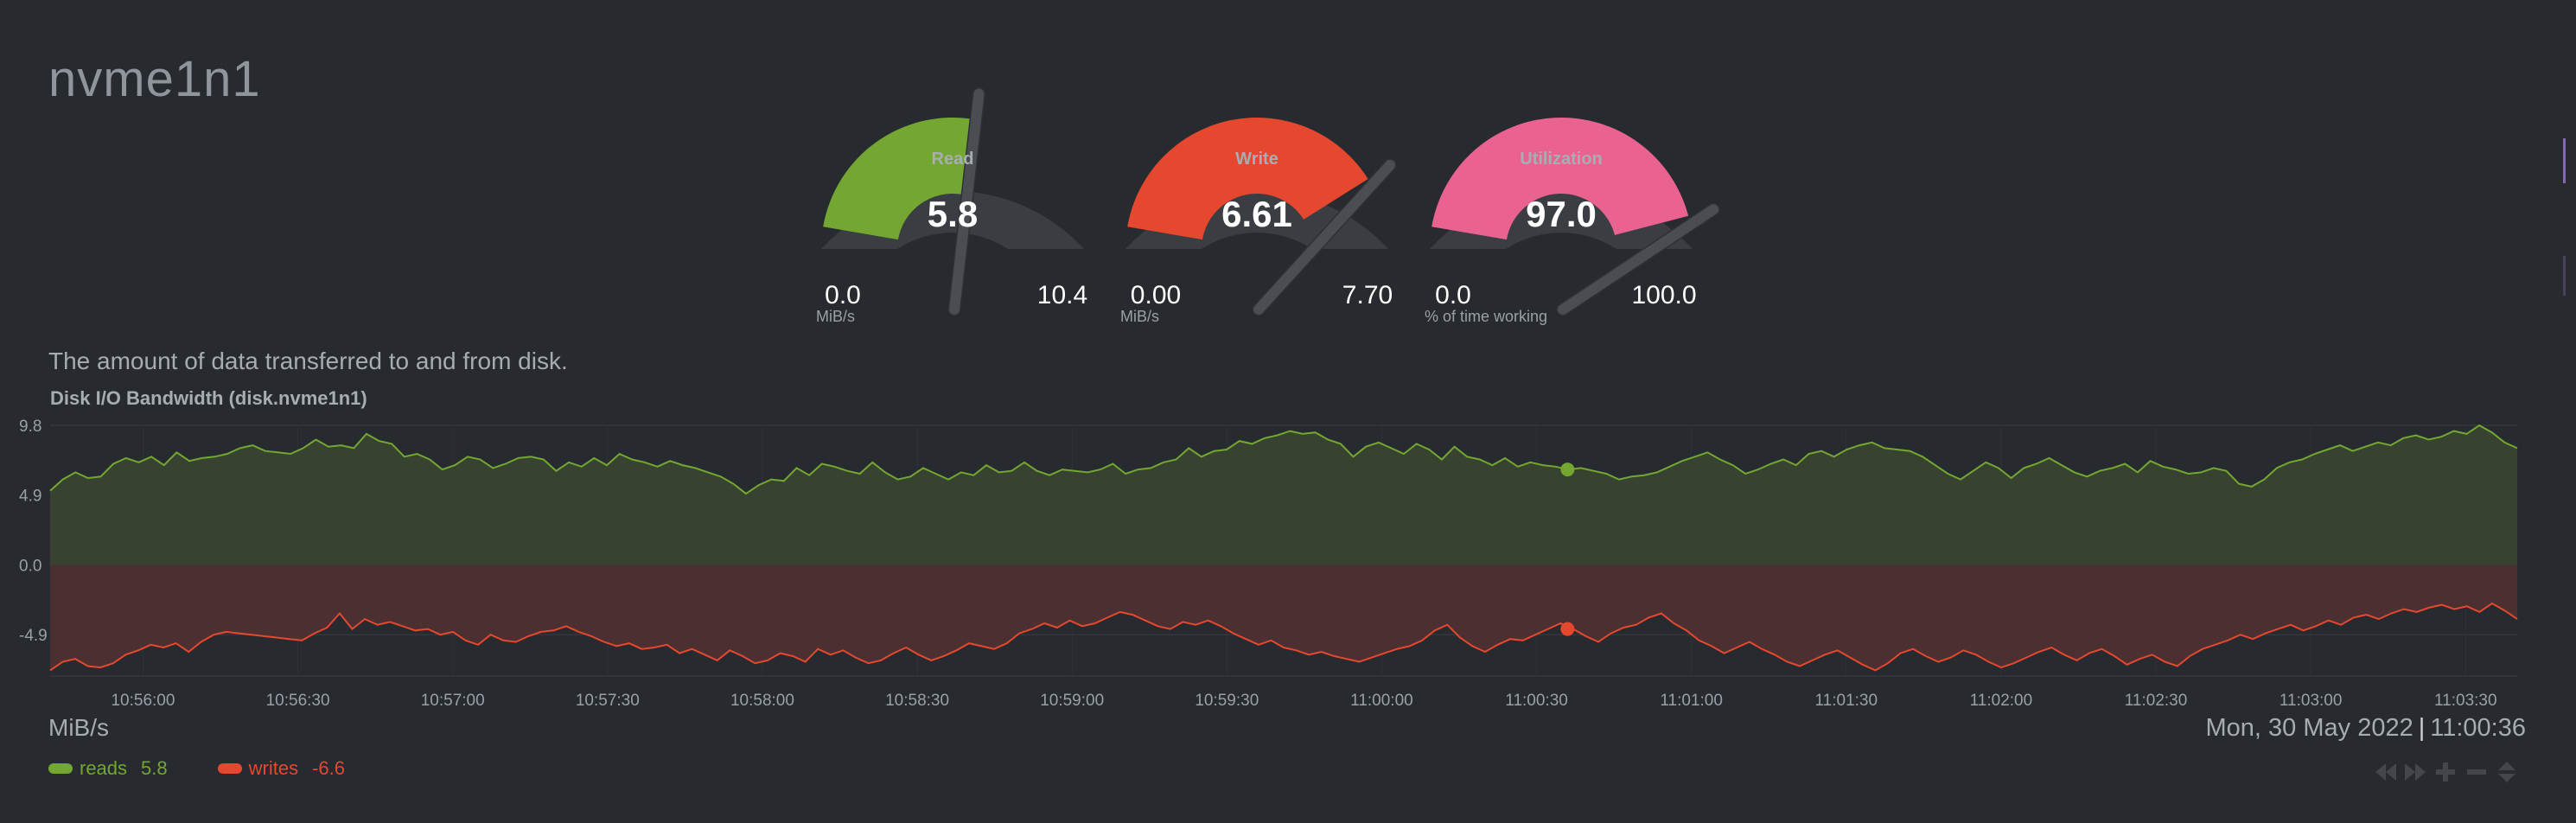  Describe the element at coordinates (1139, 317) in the screenshot. I see `write-gauge-unit: MiB/s` at that location.